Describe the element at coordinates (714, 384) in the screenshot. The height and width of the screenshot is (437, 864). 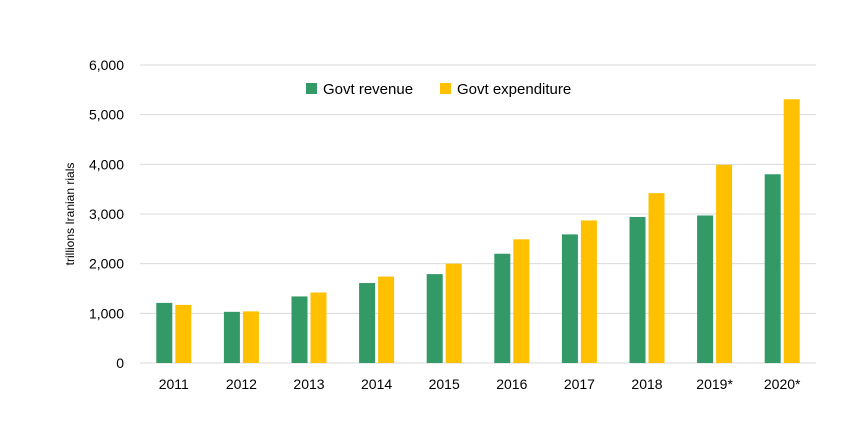
I see `x-tick-label: 2019*` at that location.